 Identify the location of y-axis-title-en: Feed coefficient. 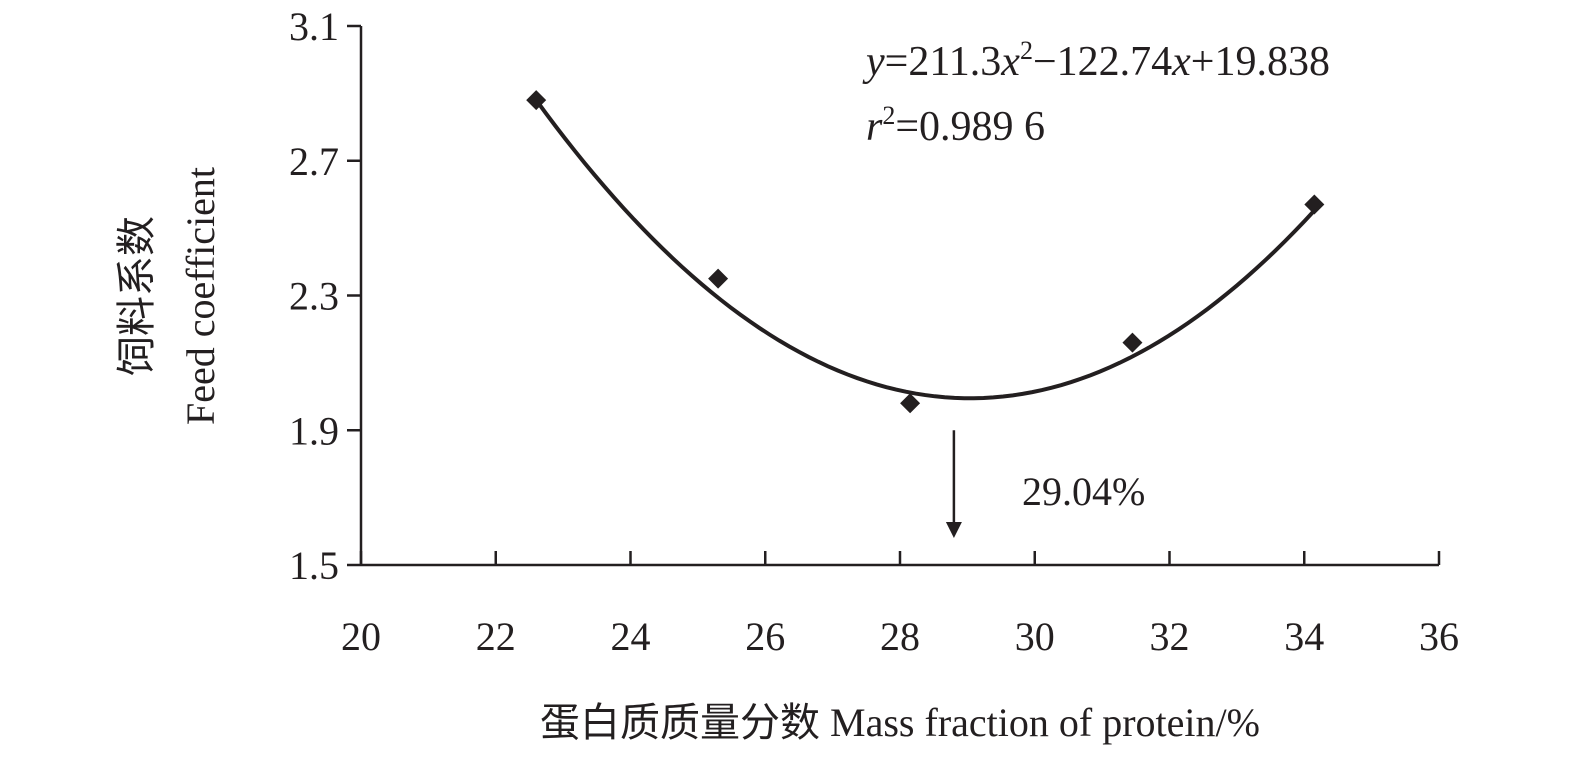
(200, 296).